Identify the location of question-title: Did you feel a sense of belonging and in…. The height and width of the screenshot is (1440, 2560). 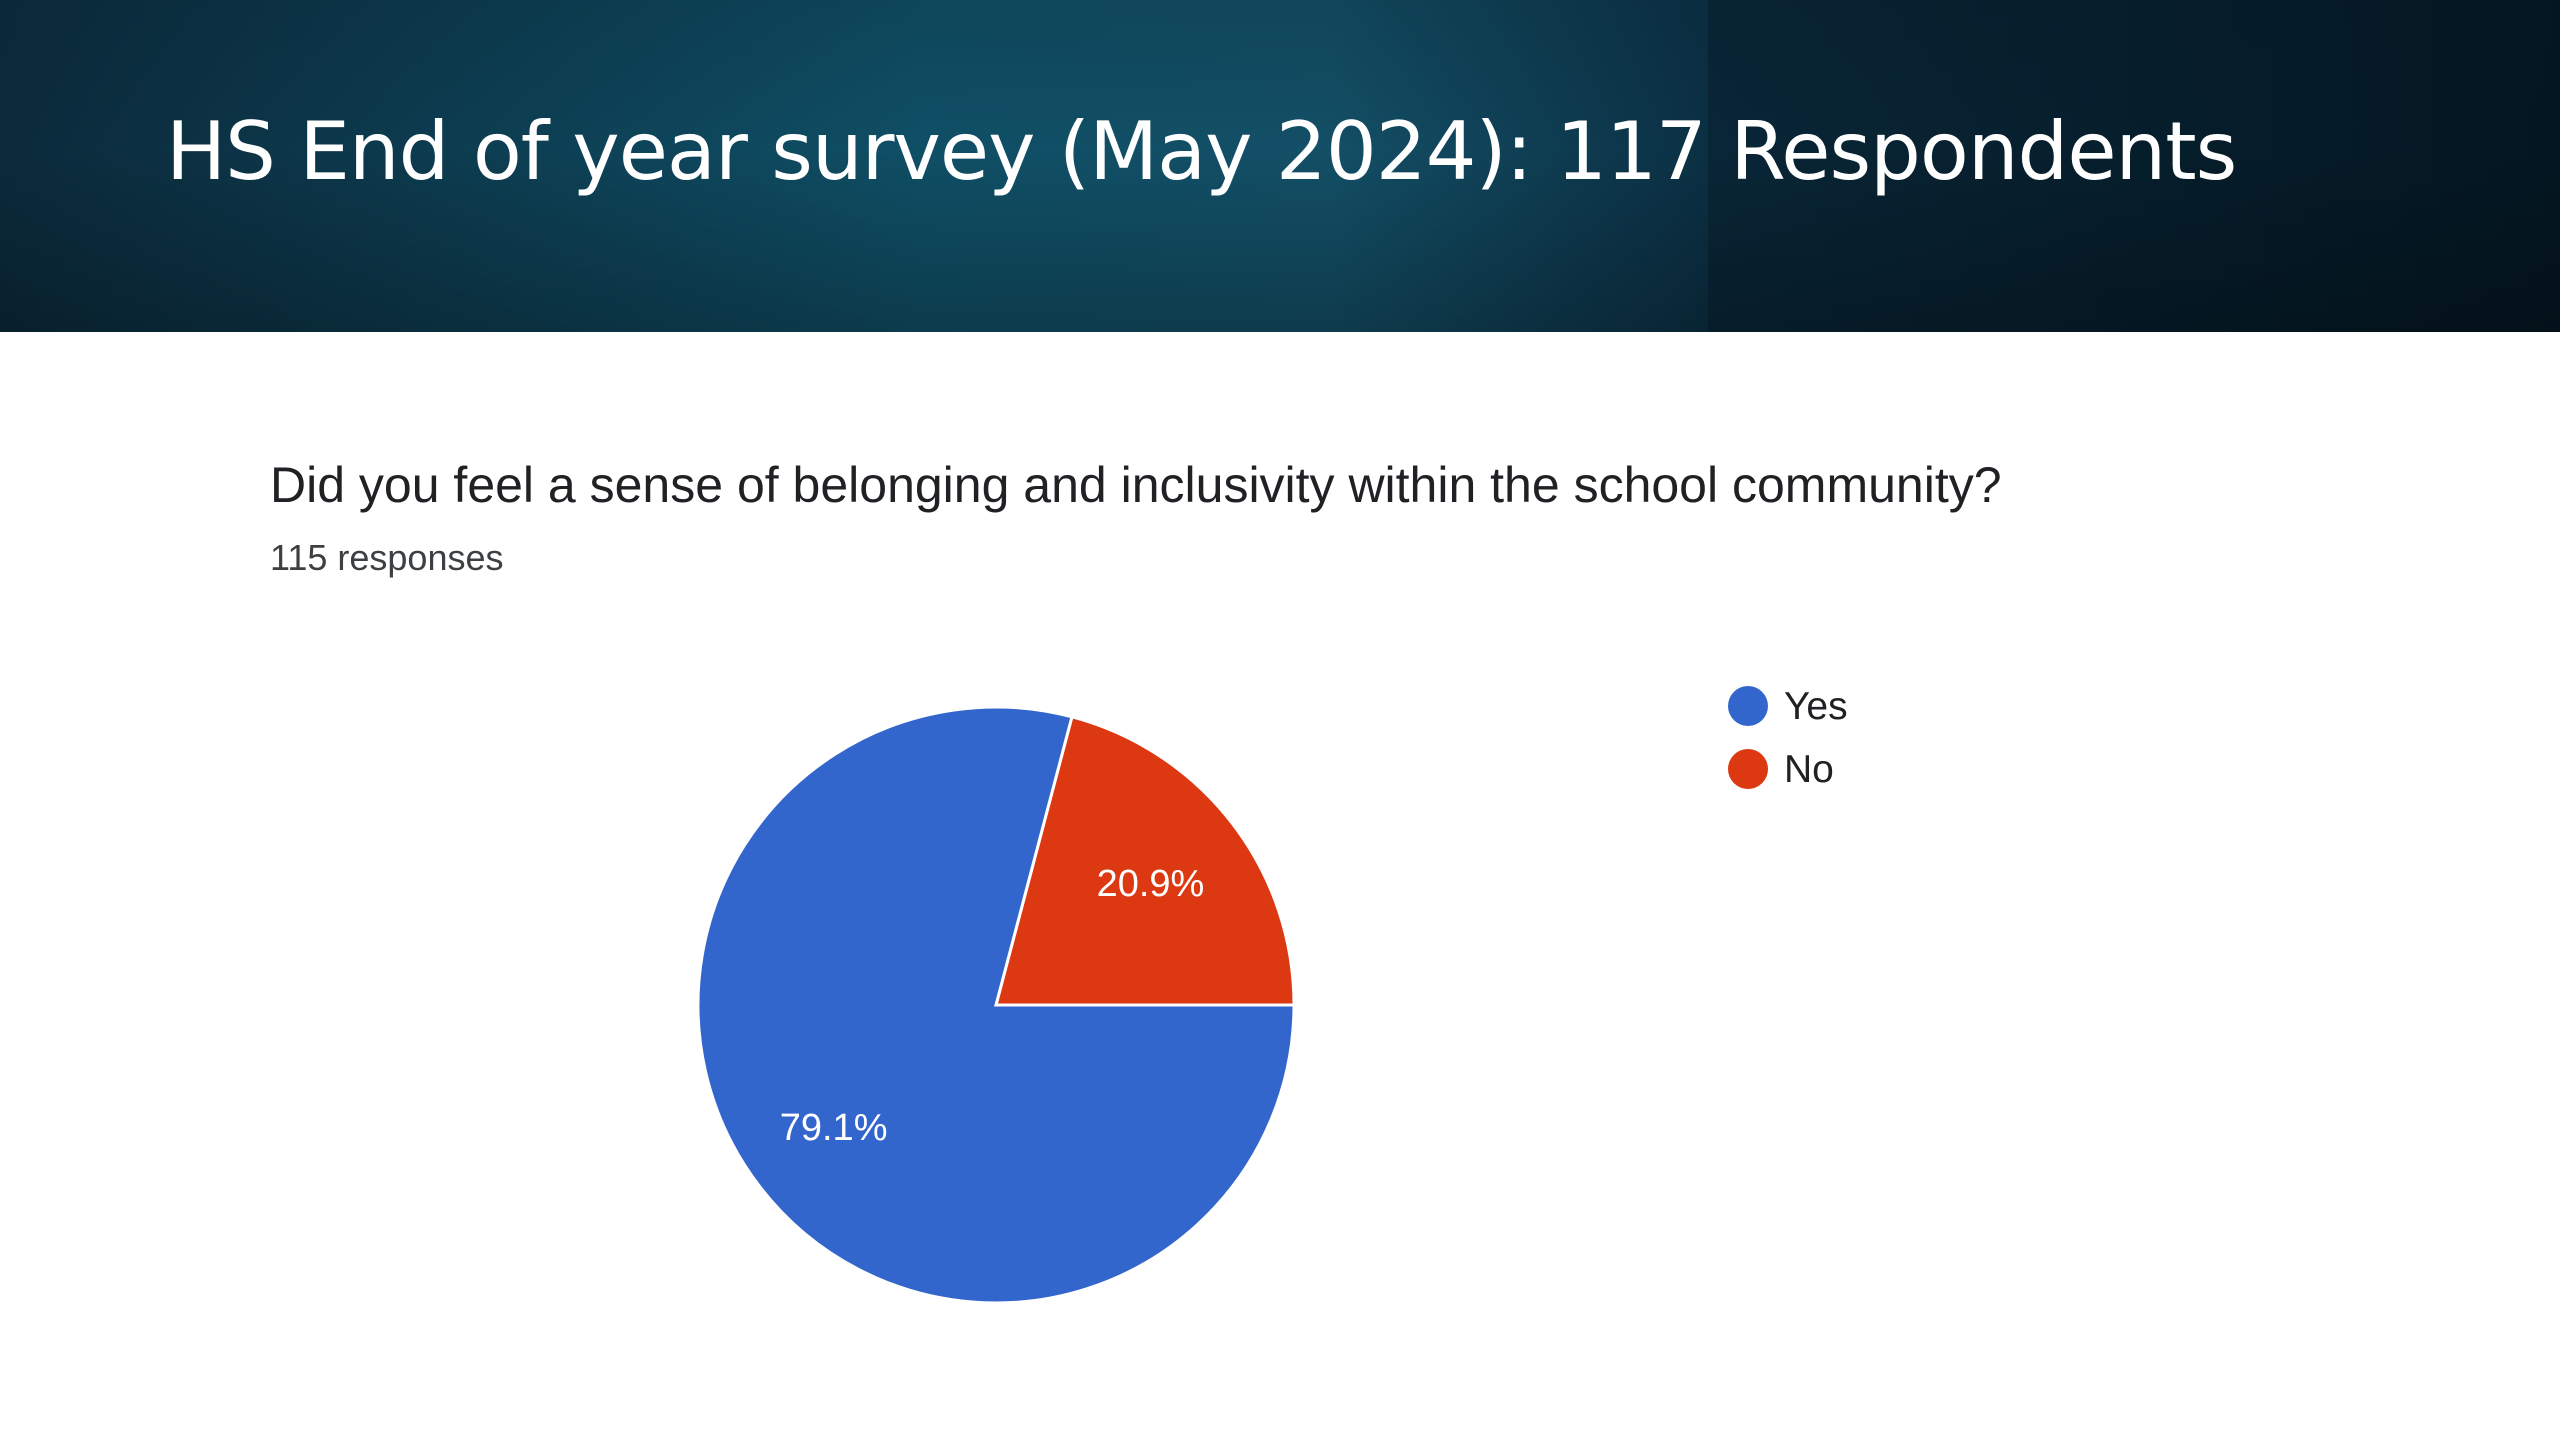
(1136, 485).